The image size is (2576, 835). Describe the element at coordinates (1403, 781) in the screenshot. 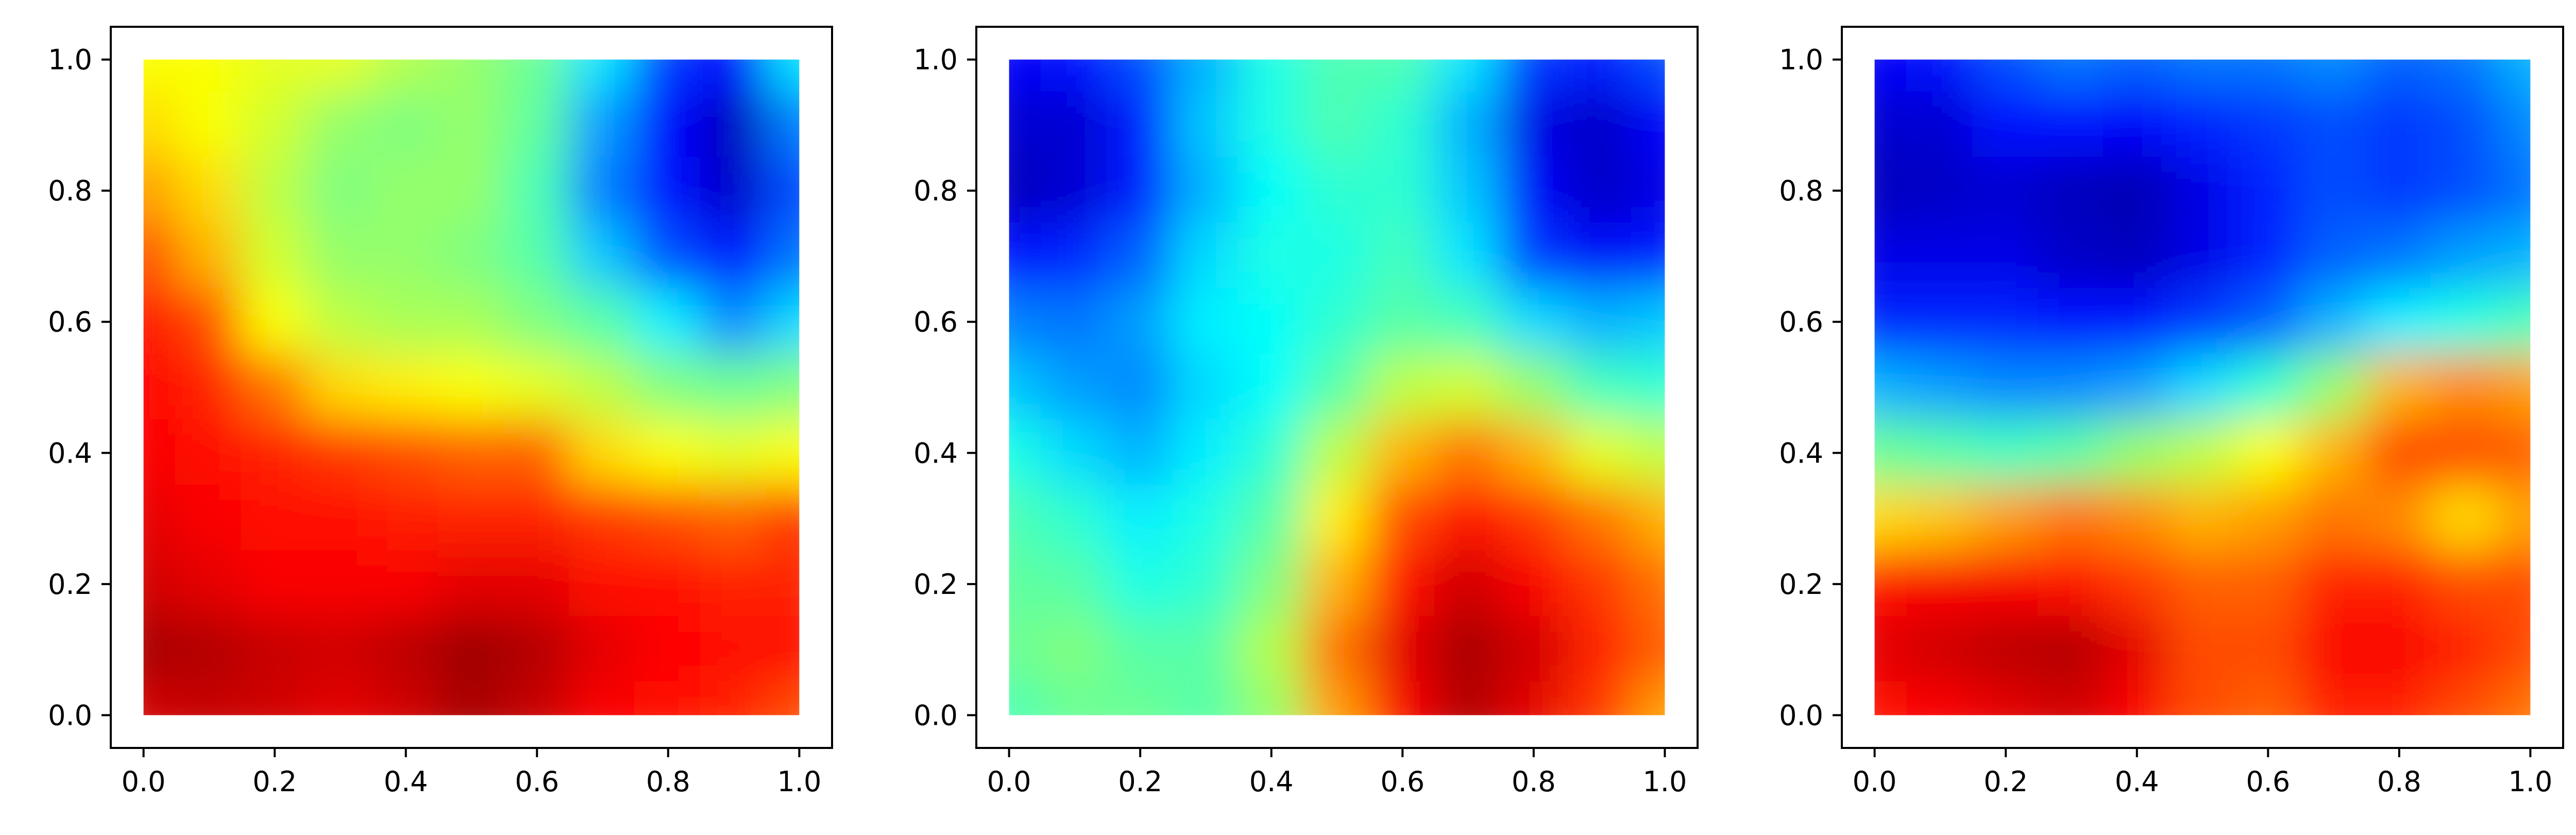

I see `x-tick-label: 0.6` at that location.